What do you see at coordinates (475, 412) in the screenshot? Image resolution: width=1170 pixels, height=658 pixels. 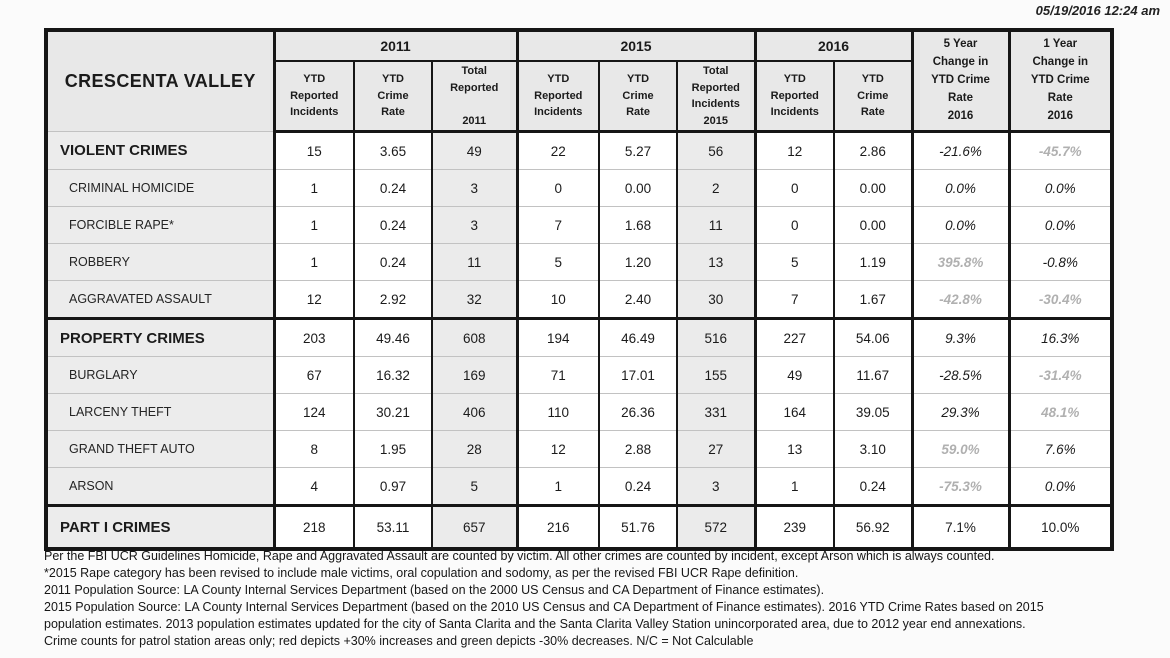 I see `cell-r7-c2: 406` at bounding box center [475, 412].